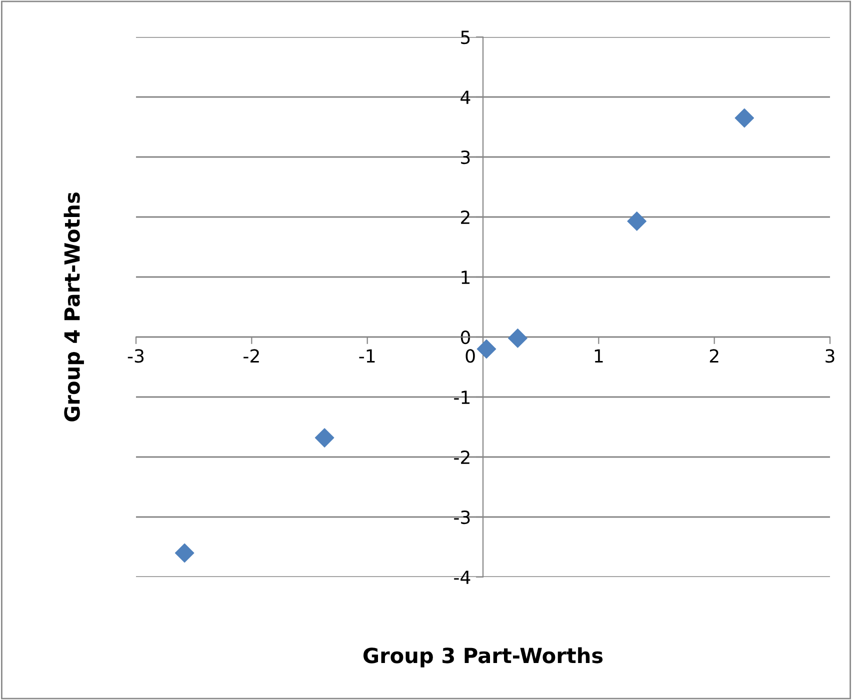 Image resolution: width=852 pixels, height=700 pixels. I want to click on x-tick-label: 2, so click(714, 356).